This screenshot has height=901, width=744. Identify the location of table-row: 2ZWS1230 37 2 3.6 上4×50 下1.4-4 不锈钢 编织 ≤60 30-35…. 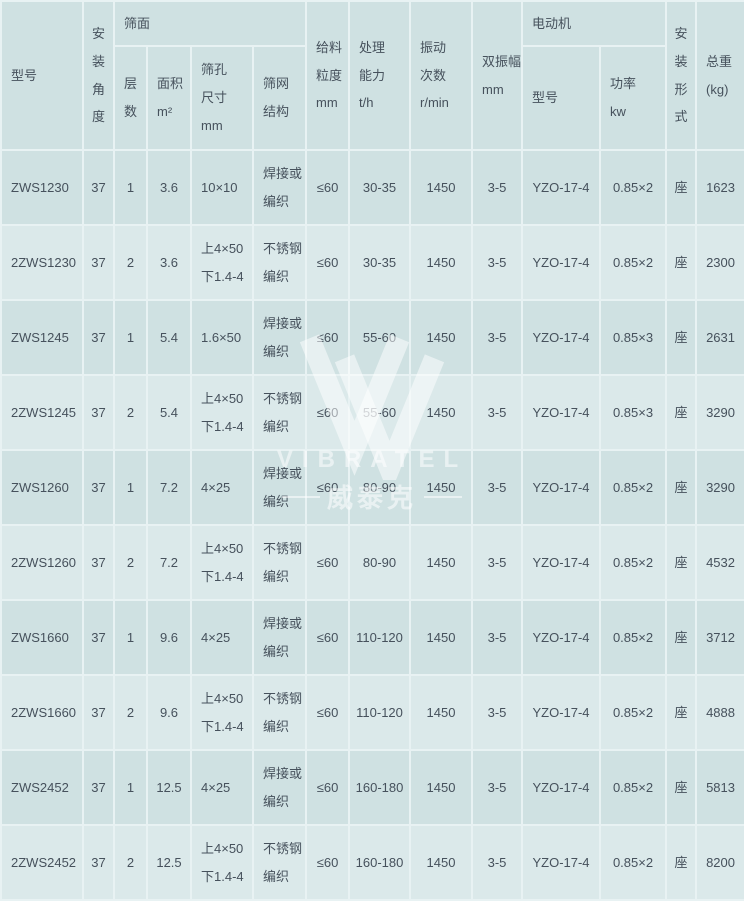
(372, 262).